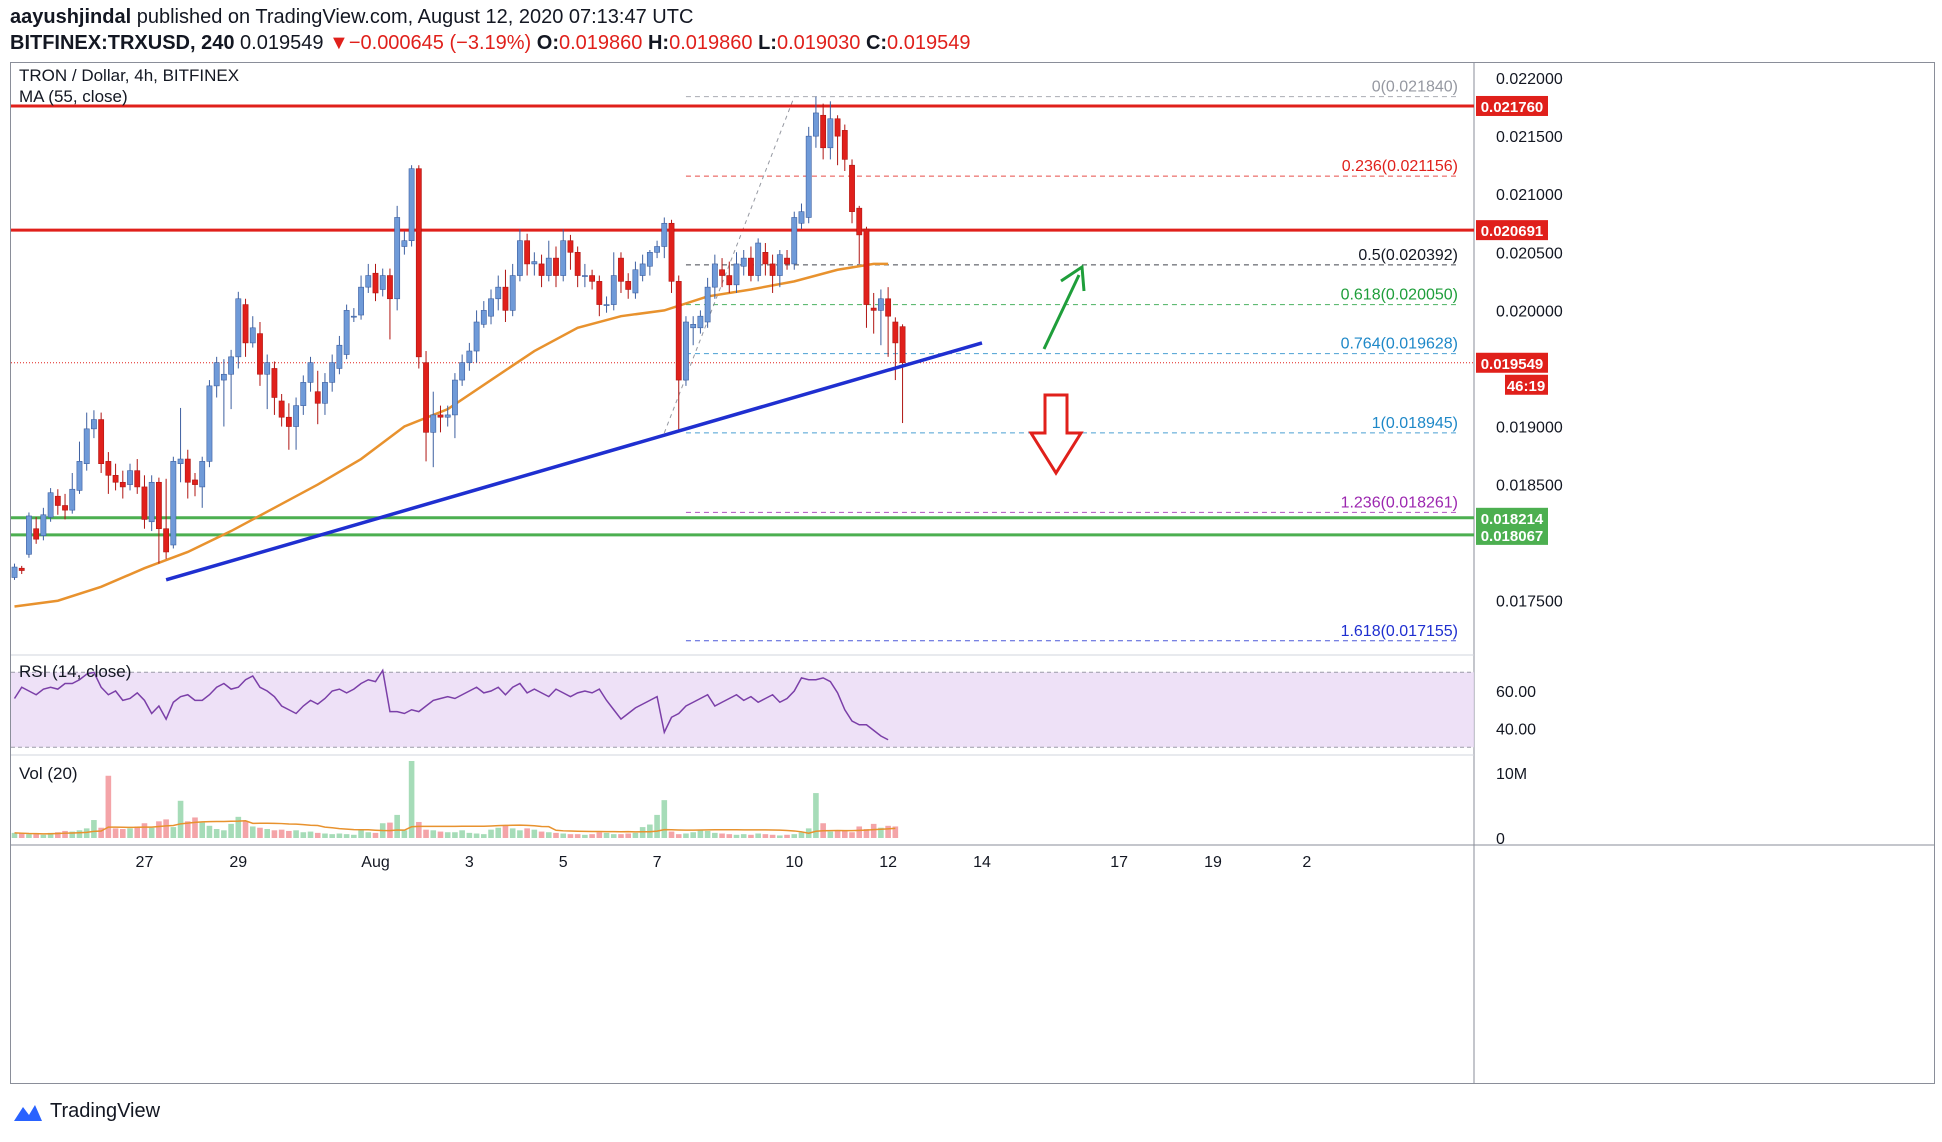  I want to click on footer: TradingView, so click(86, 1111).